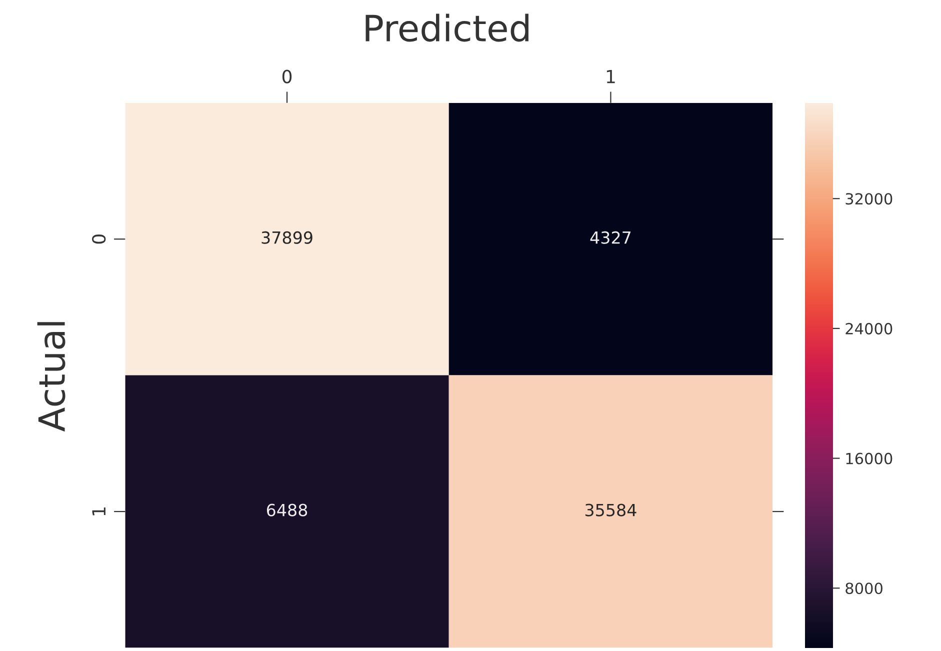 The width and height of the screenshot is (941, 651). I want to click on color-bar-label: 32000, so click(869, 199).